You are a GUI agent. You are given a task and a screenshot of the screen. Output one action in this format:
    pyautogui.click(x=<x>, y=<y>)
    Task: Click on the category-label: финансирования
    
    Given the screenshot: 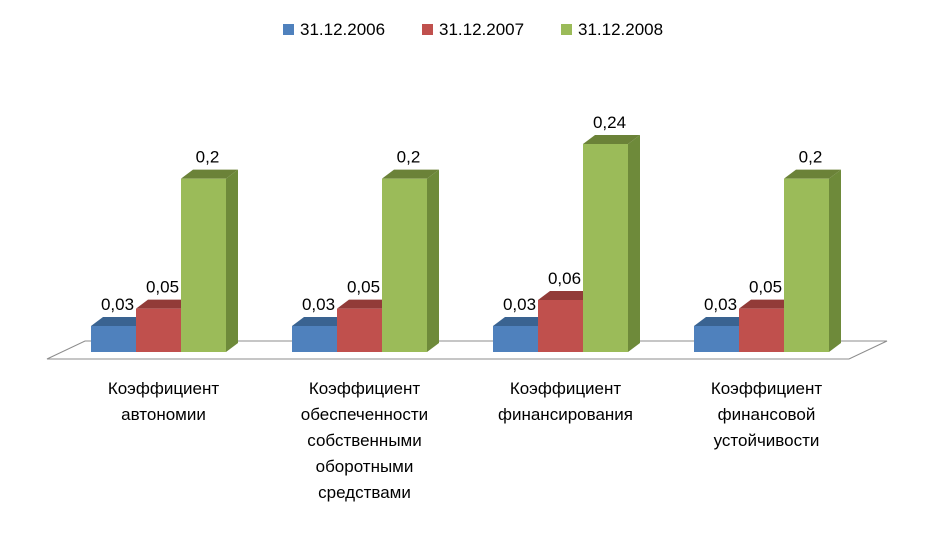 What is the action you would take?
    pyautogui.click(x=565, y=414)
    